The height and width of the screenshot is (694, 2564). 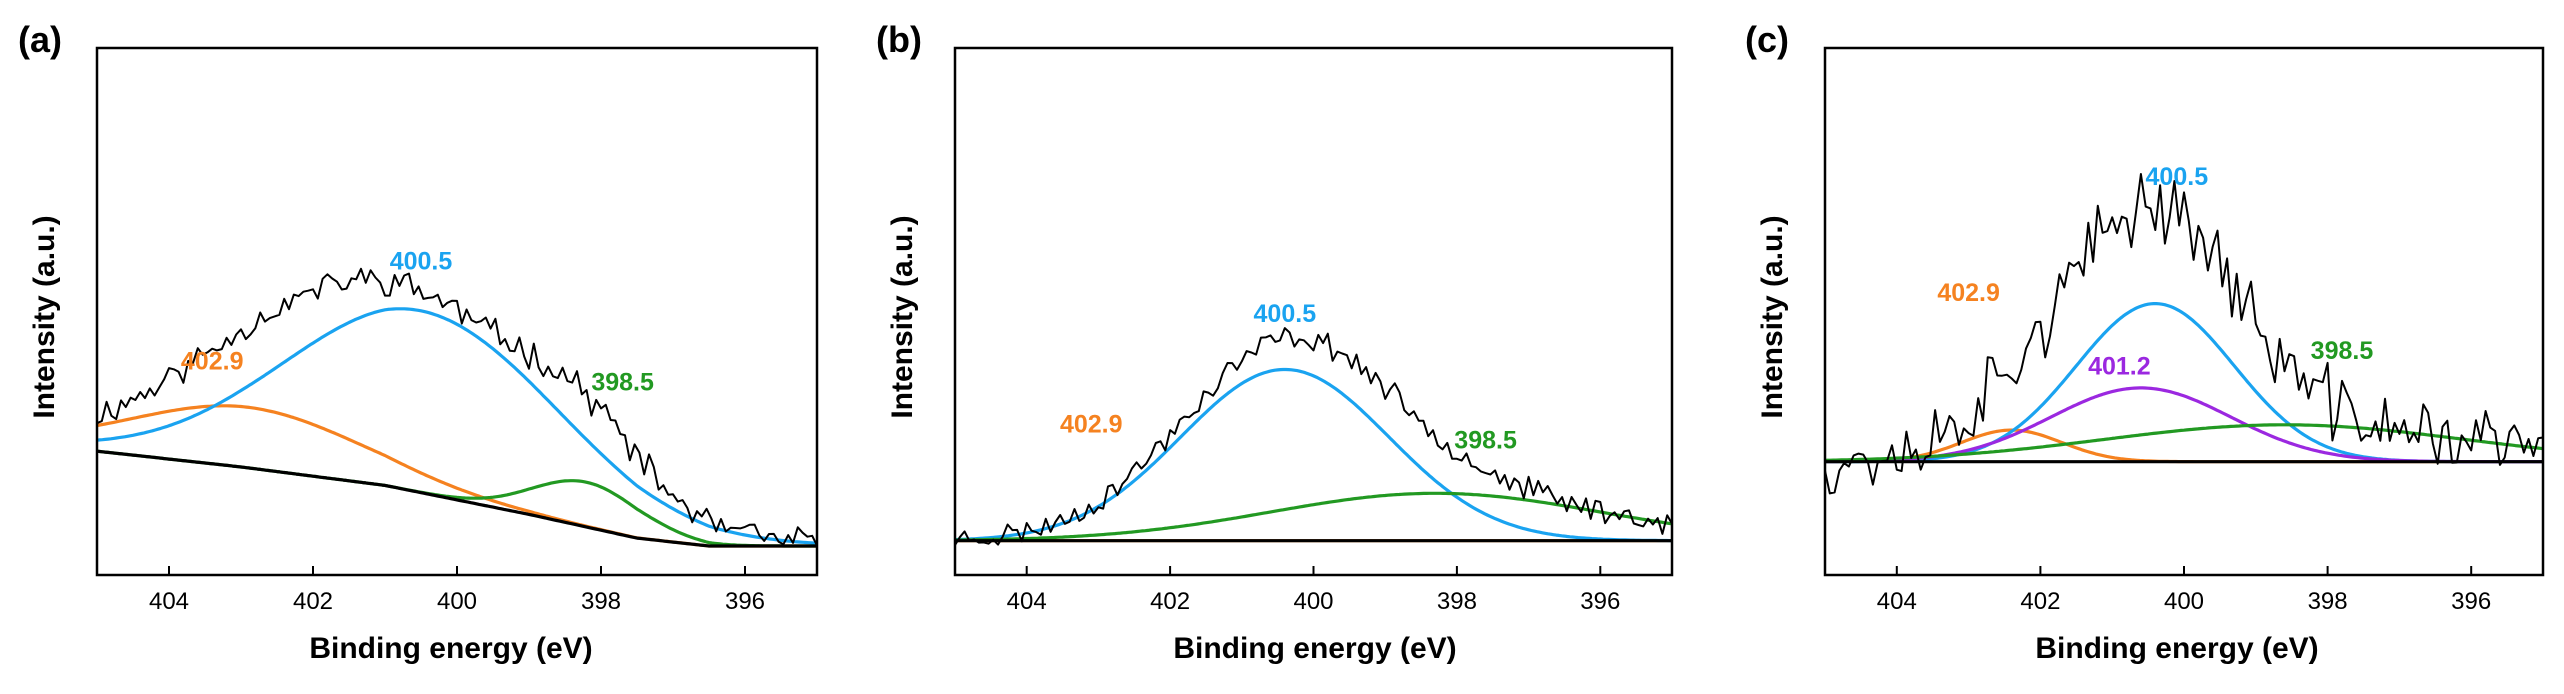 I want to click on panel-label: (c), so click(x=1767, y=39).